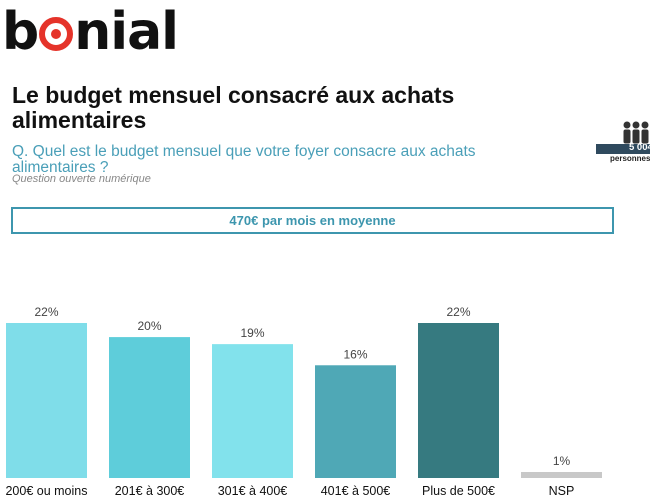 Image resolution: width=650 pixels, height=500 pixels. I want to click on category-label: Plus de 500€, so click(458, 491).